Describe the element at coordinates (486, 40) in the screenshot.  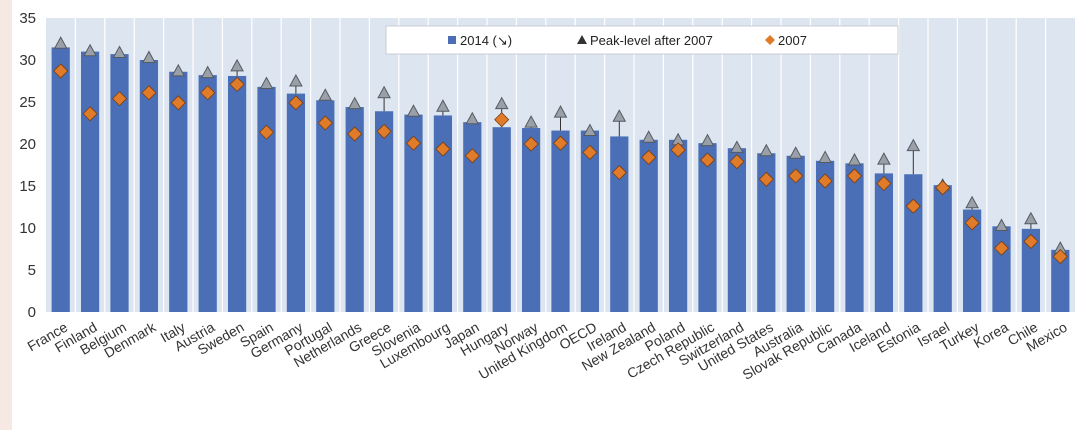
I see `legend-label-2014: 2014 (↘)` at that location.